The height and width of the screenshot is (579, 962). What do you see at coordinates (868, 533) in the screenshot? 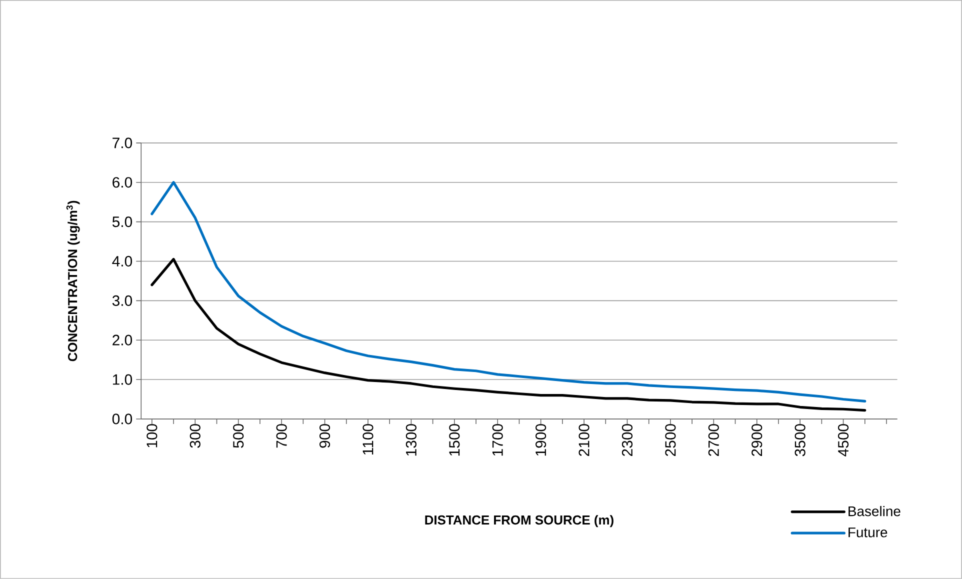
I see `legend-label: Future` at bounding box center [868, 533].